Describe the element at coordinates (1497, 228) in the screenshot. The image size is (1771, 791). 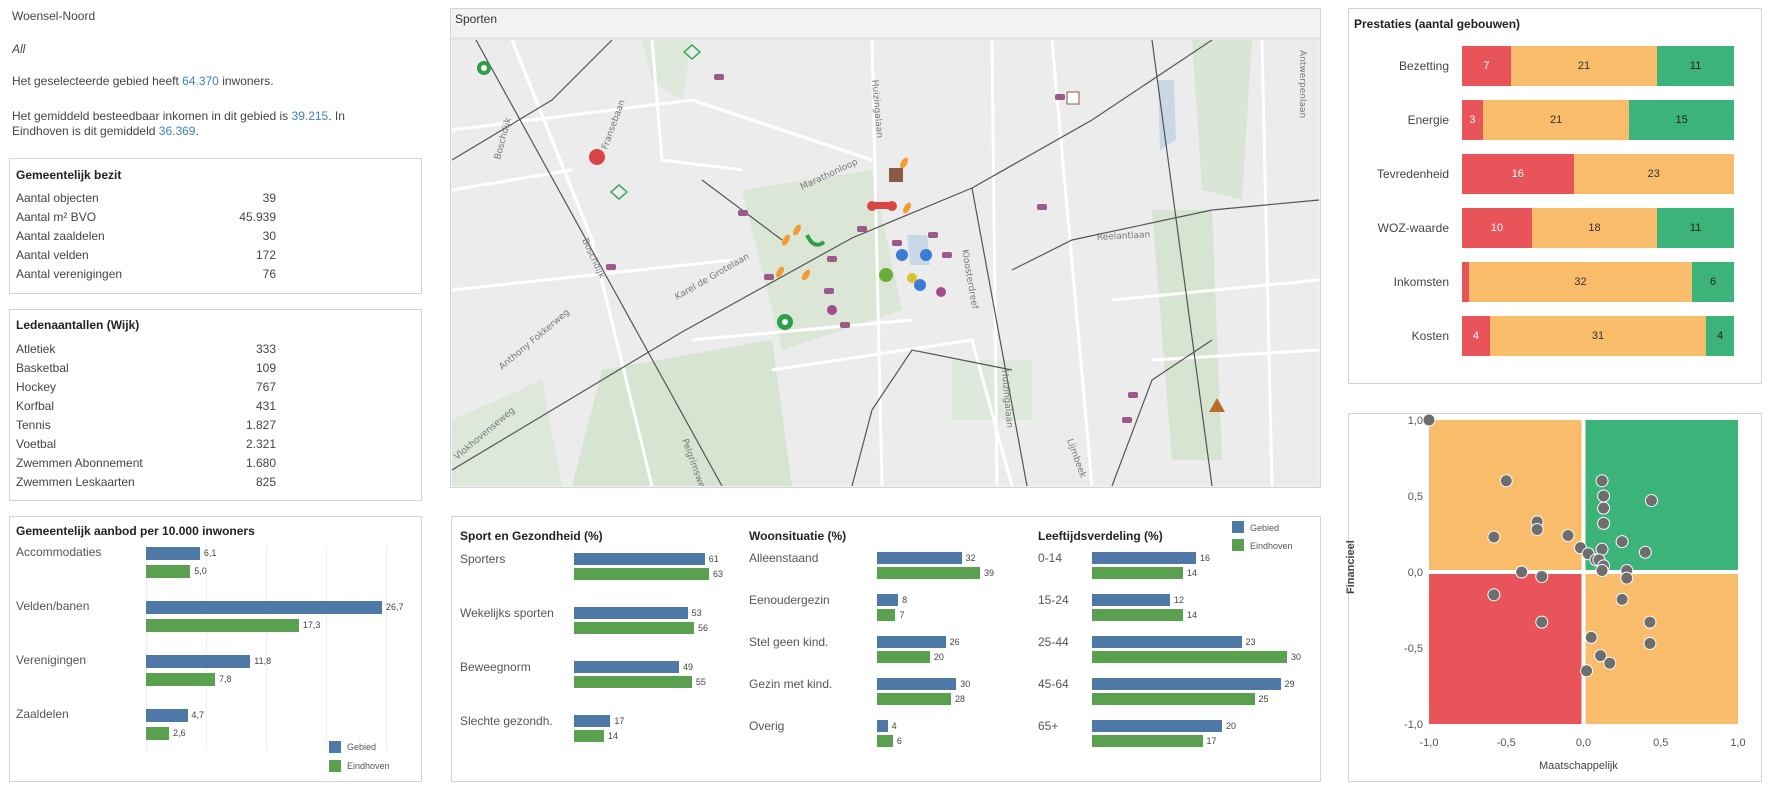
I see `prestaties-segment-red: 10` at that location.